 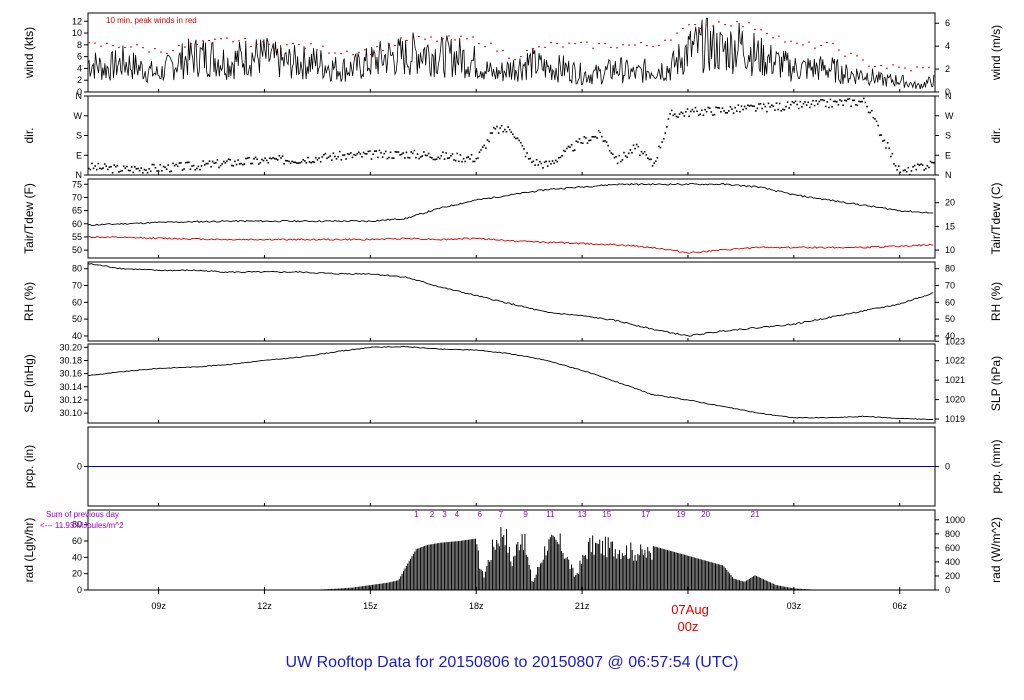 What do you see at coordinates (416, 514) in the screenshot?
I see `rad-hour-label: 1` at bounding box center [416, 514].